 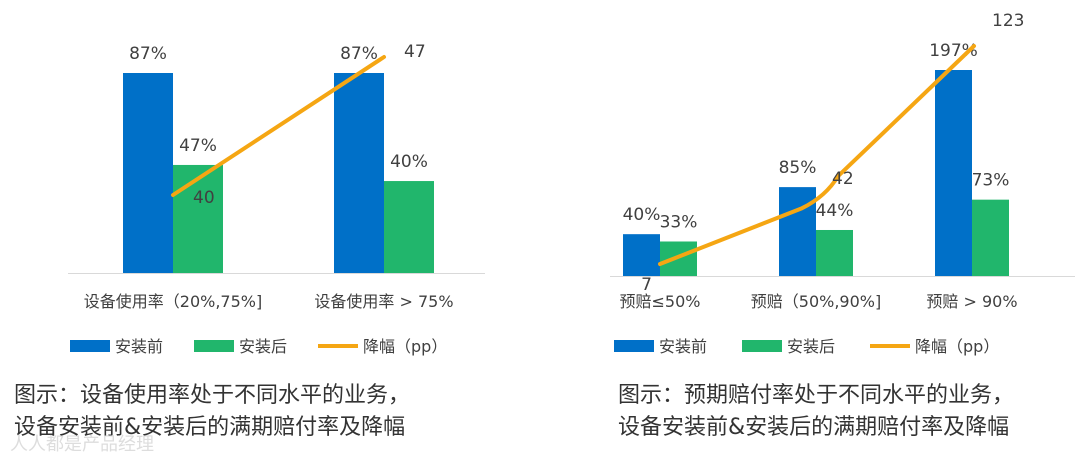 I want to click on category-label: 预赔≤50%, so click(x=660, y=301).